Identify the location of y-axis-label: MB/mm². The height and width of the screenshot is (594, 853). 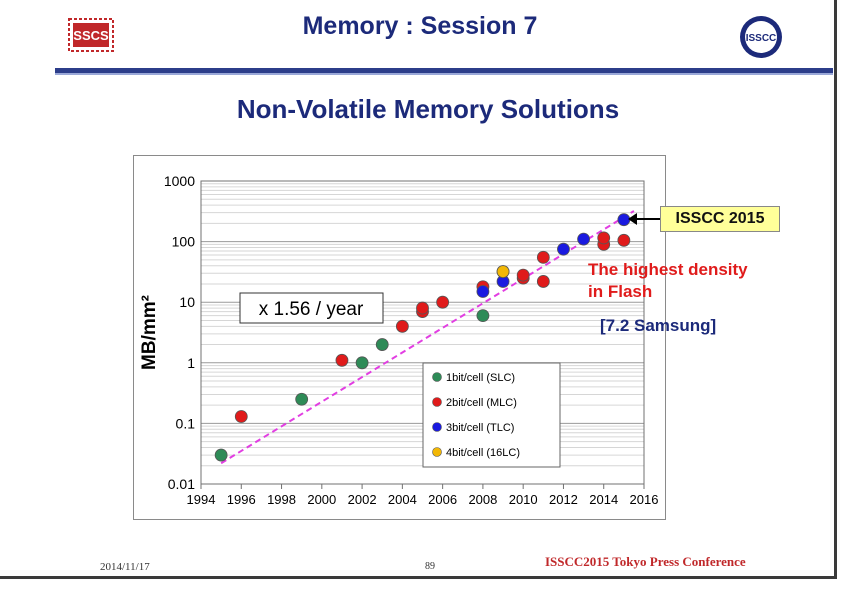
(149, 332).